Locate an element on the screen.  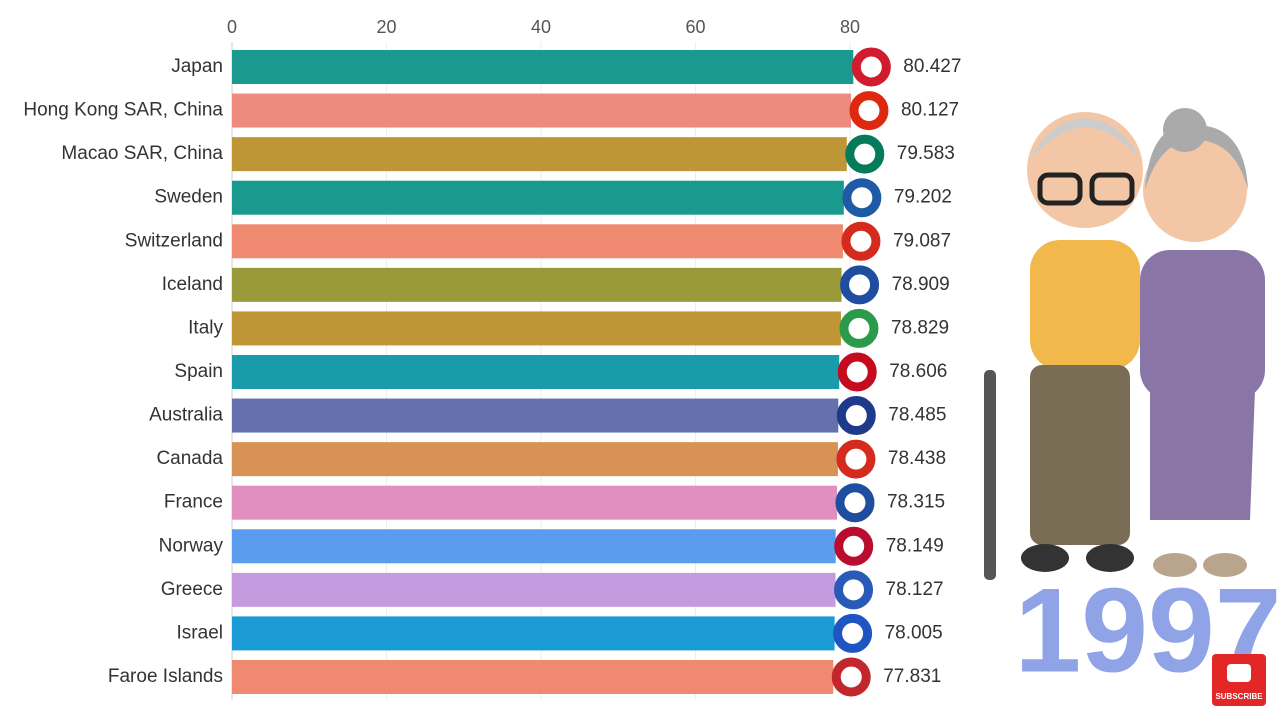
value-label: 78.315 is located at coordinates (916, 502).